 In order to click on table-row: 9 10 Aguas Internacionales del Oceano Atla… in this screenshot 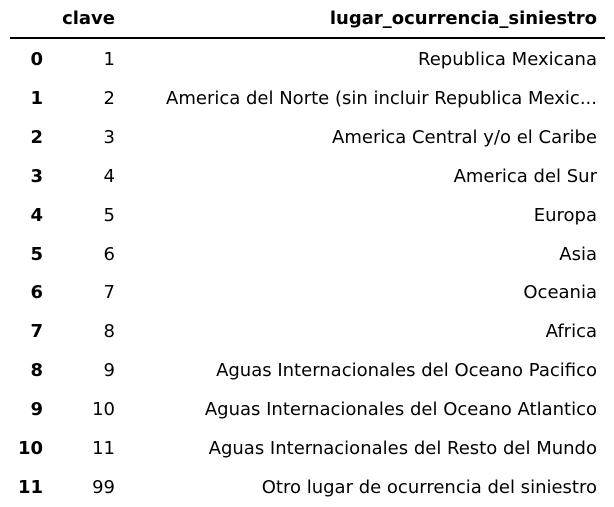, I will do `click(307, 409)`.